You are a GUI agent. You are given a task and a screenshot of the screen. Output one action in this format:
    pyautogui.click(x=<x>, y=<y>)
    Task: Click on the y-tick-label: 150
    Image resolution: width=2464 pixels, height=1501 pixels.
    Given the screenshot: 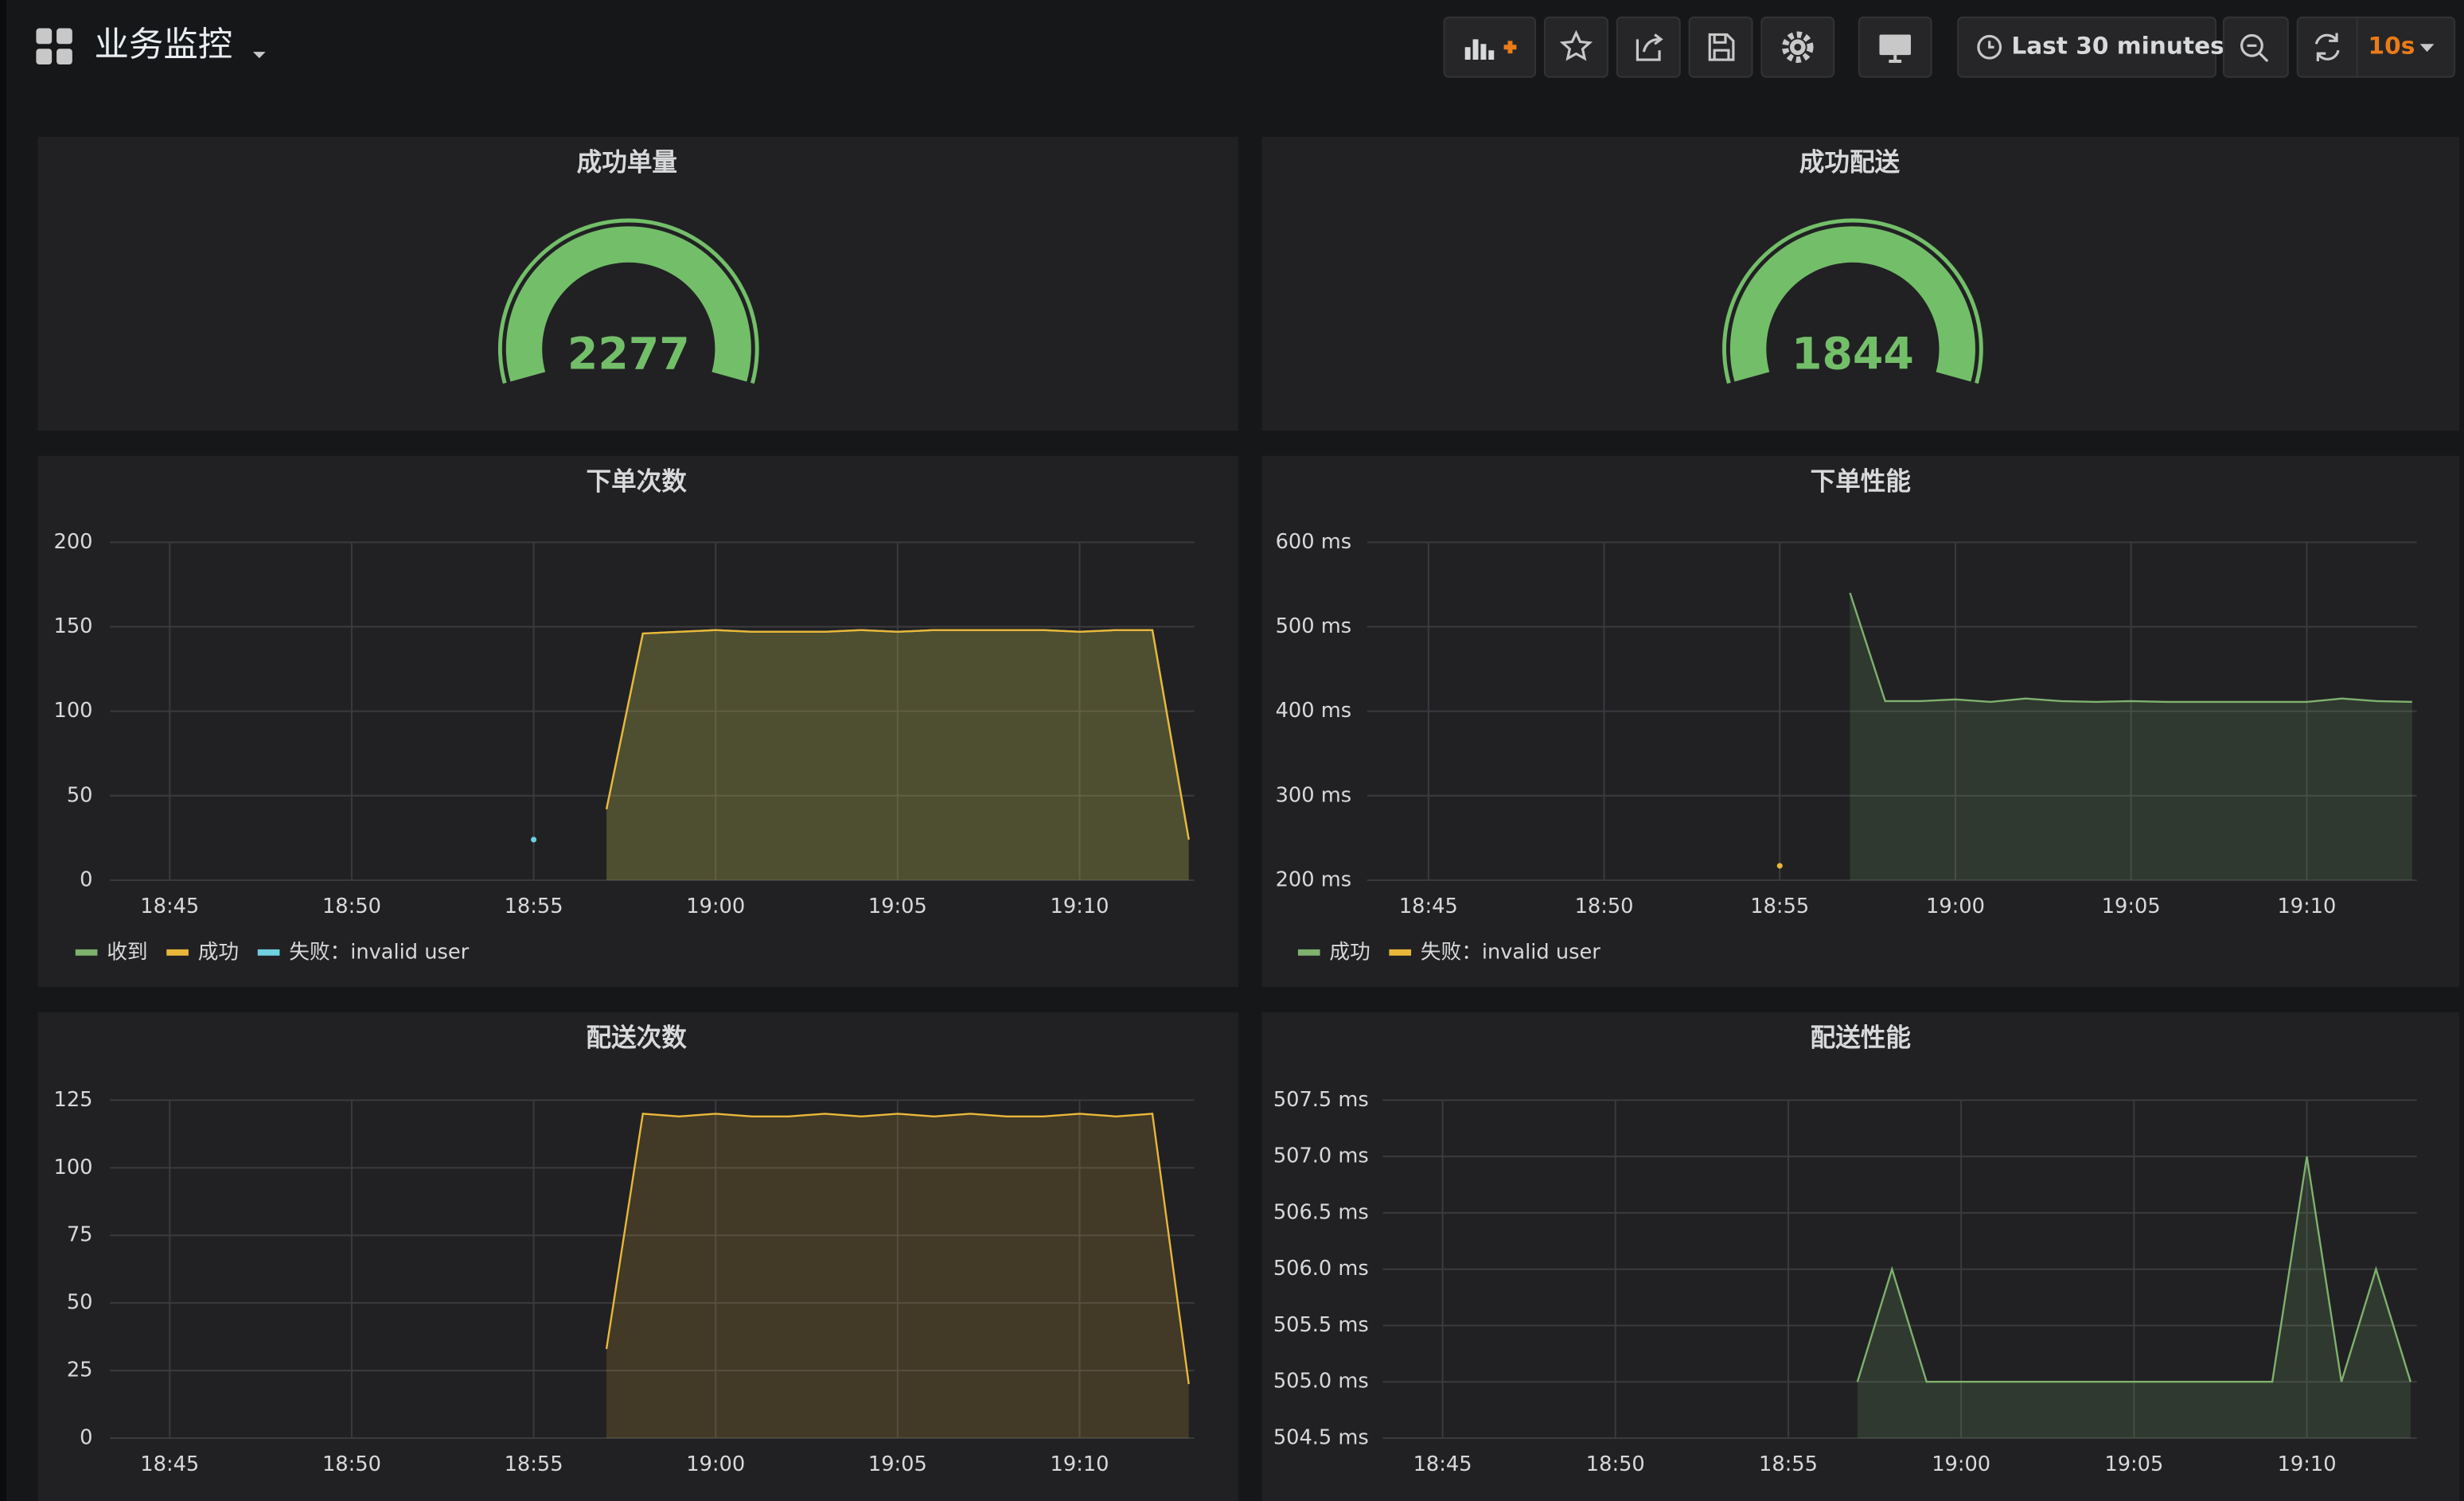 What is the action you would take?
    pyautogui.click(x=73, y=626)
    